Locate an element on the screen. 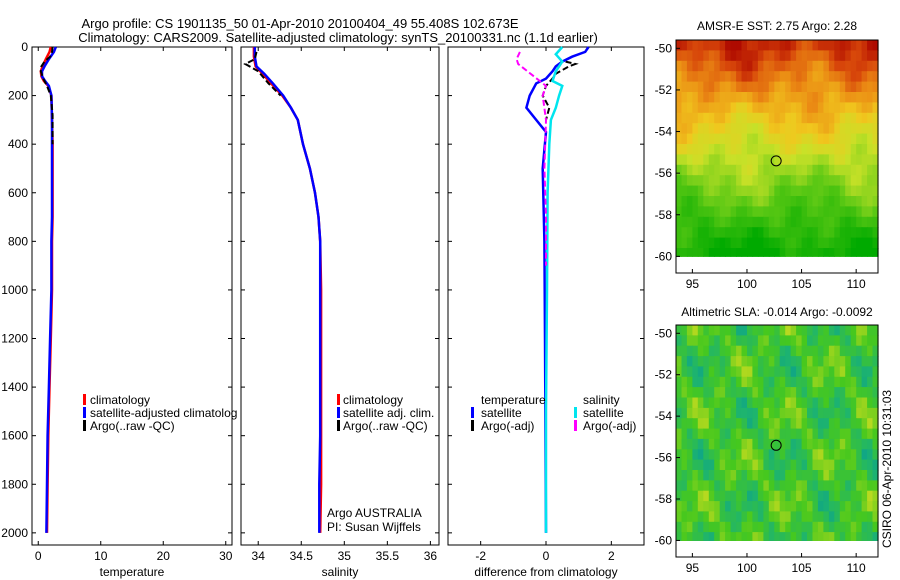 The image size is (900, 580). sla-map: 95 100 105 110-50-52-54-56-58-60 is located at coordinates (767, 450).